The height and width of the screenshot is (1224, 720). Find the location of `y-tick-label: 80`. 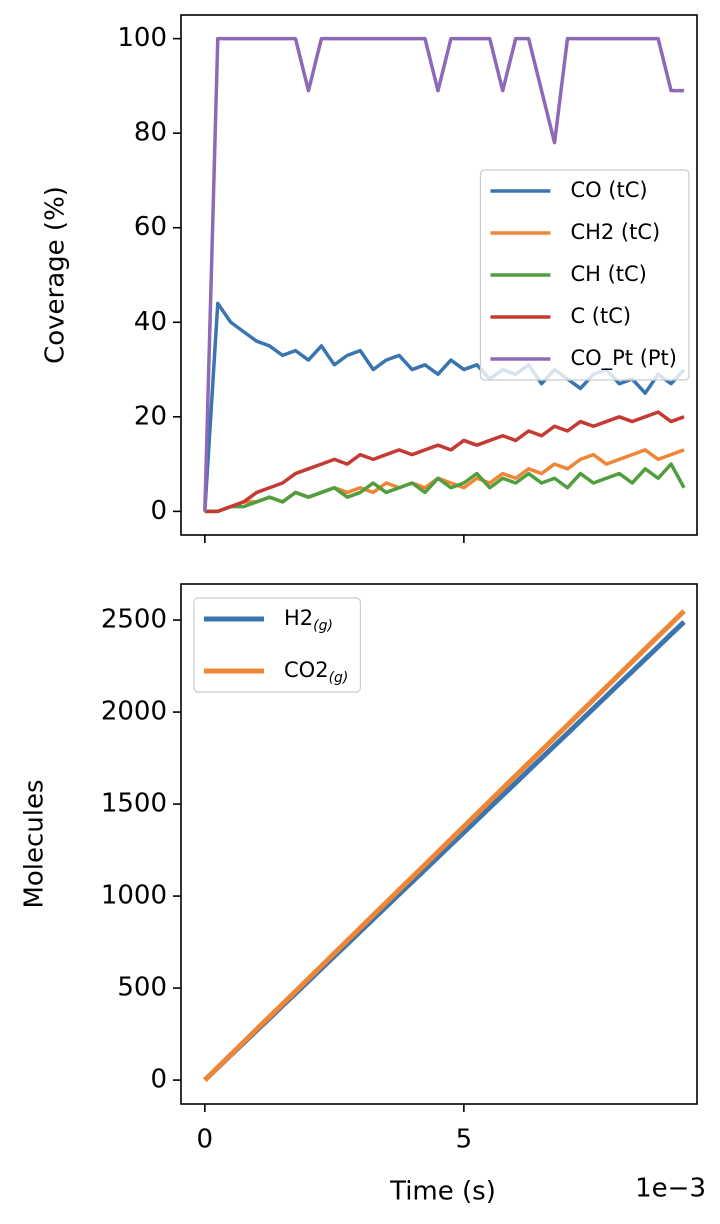

y-tick-label: 80 is located at coordinates (150, 133).